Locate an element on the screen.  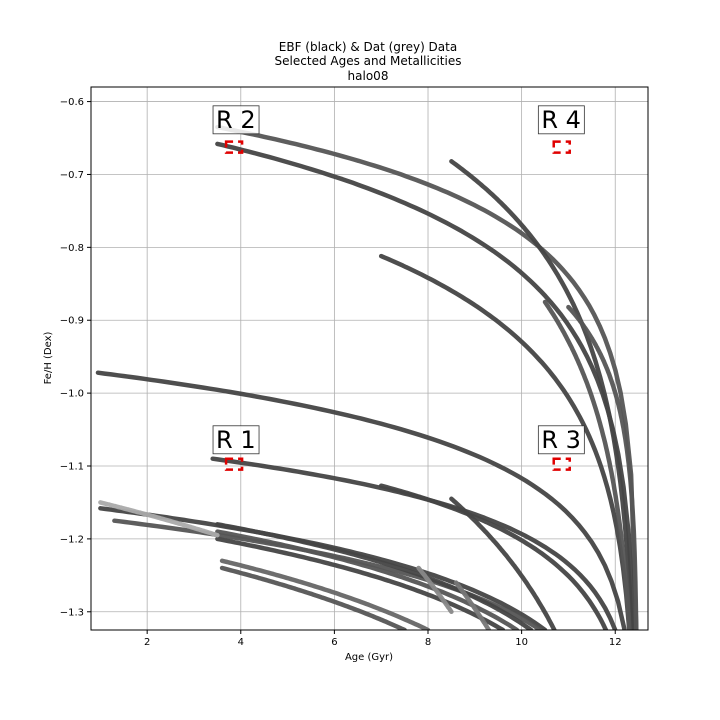
y-tick-label: −0.9 is located at coordinates (72, 321).